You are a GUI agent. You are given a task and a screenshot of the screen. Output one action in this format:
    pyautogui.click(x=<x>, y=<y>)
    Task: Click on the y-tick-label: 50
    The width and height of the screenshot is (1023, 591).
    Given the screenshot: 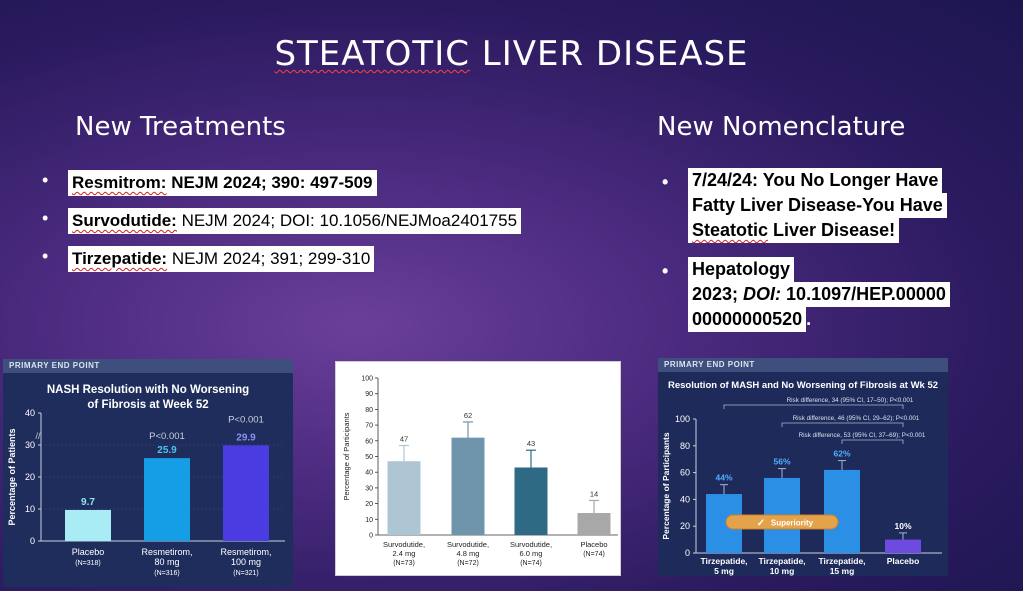 What is the action you would take?
    pyautogui.click(x=369, y=457)
    